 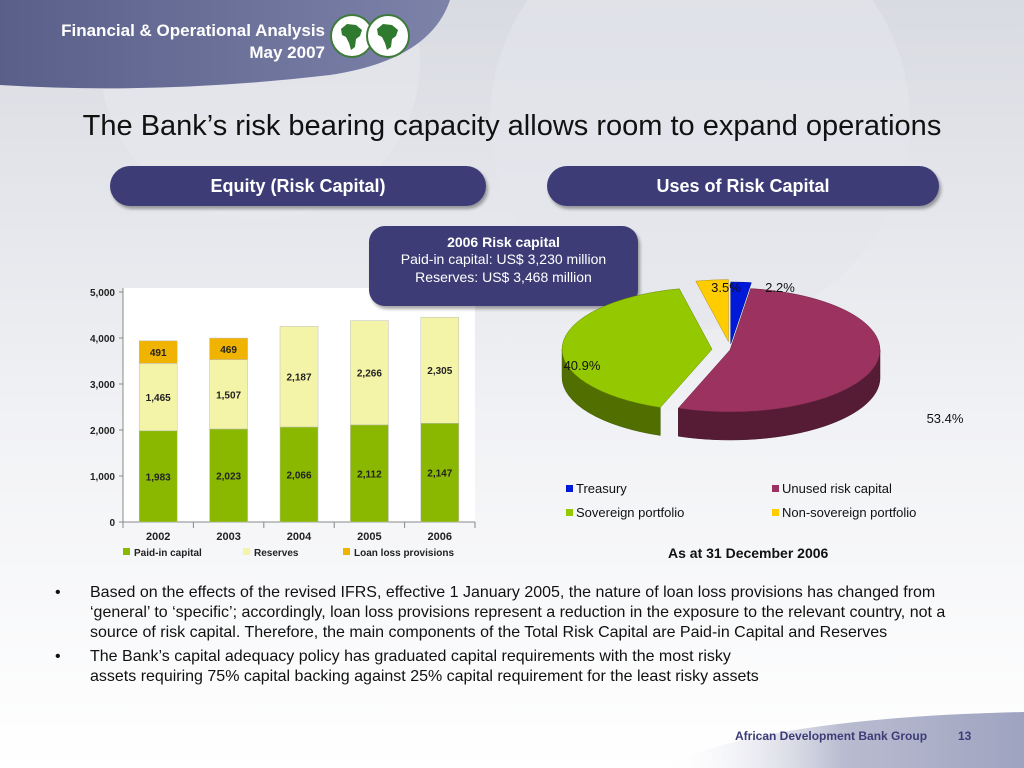 I want to click on bar-data-label: 2,305, so click(x=439, y=371).